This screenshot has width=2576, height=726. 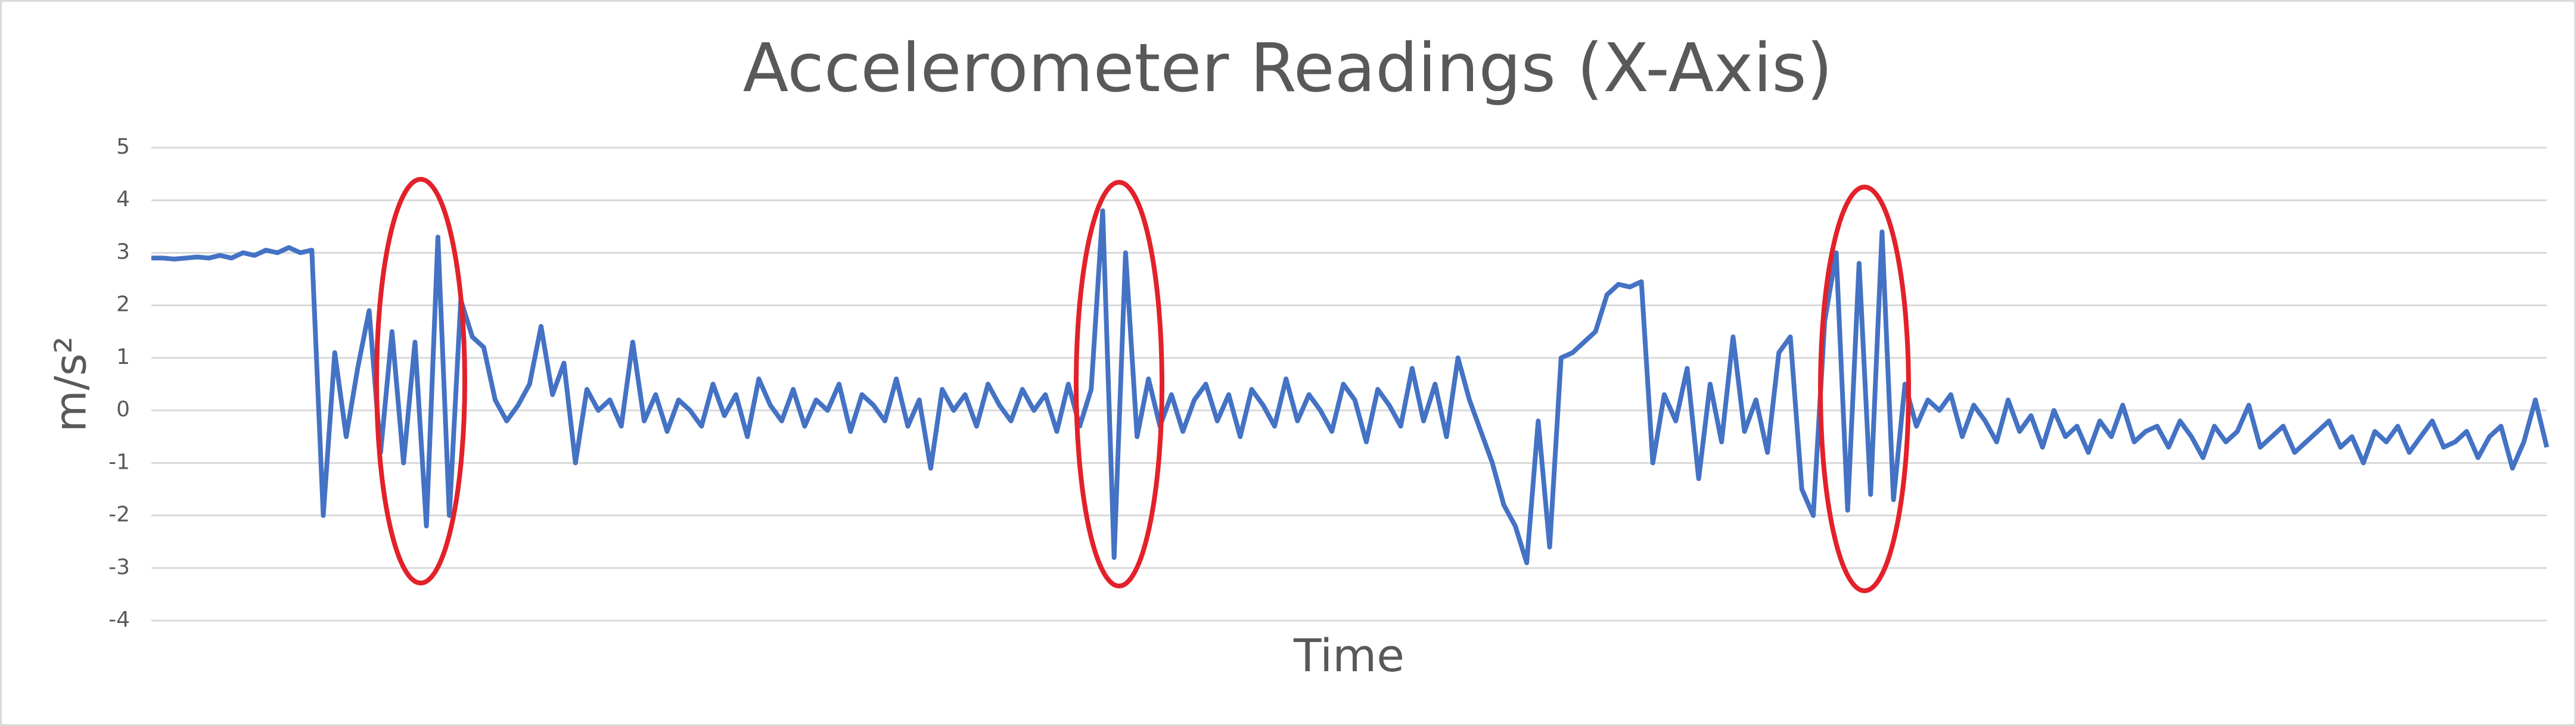 I want to click on y-tick-label: 1, so click(x=123, y=357).